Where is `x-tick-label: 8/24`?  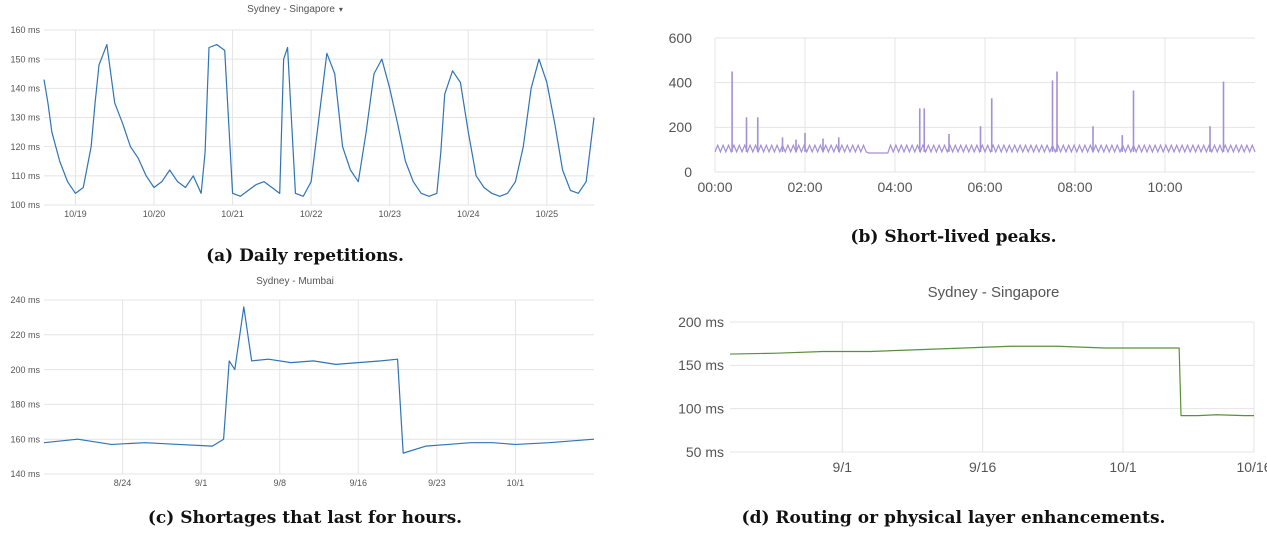 x-tick-label: 8/24 is located at coordinates (123, 483).